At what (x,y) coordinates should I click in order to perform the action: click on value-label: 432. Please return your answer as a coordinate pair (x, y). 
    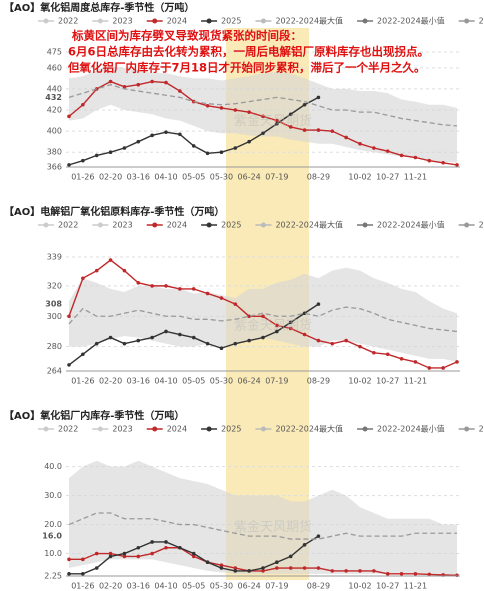
    Looking at the image, I should click on (53, 97).